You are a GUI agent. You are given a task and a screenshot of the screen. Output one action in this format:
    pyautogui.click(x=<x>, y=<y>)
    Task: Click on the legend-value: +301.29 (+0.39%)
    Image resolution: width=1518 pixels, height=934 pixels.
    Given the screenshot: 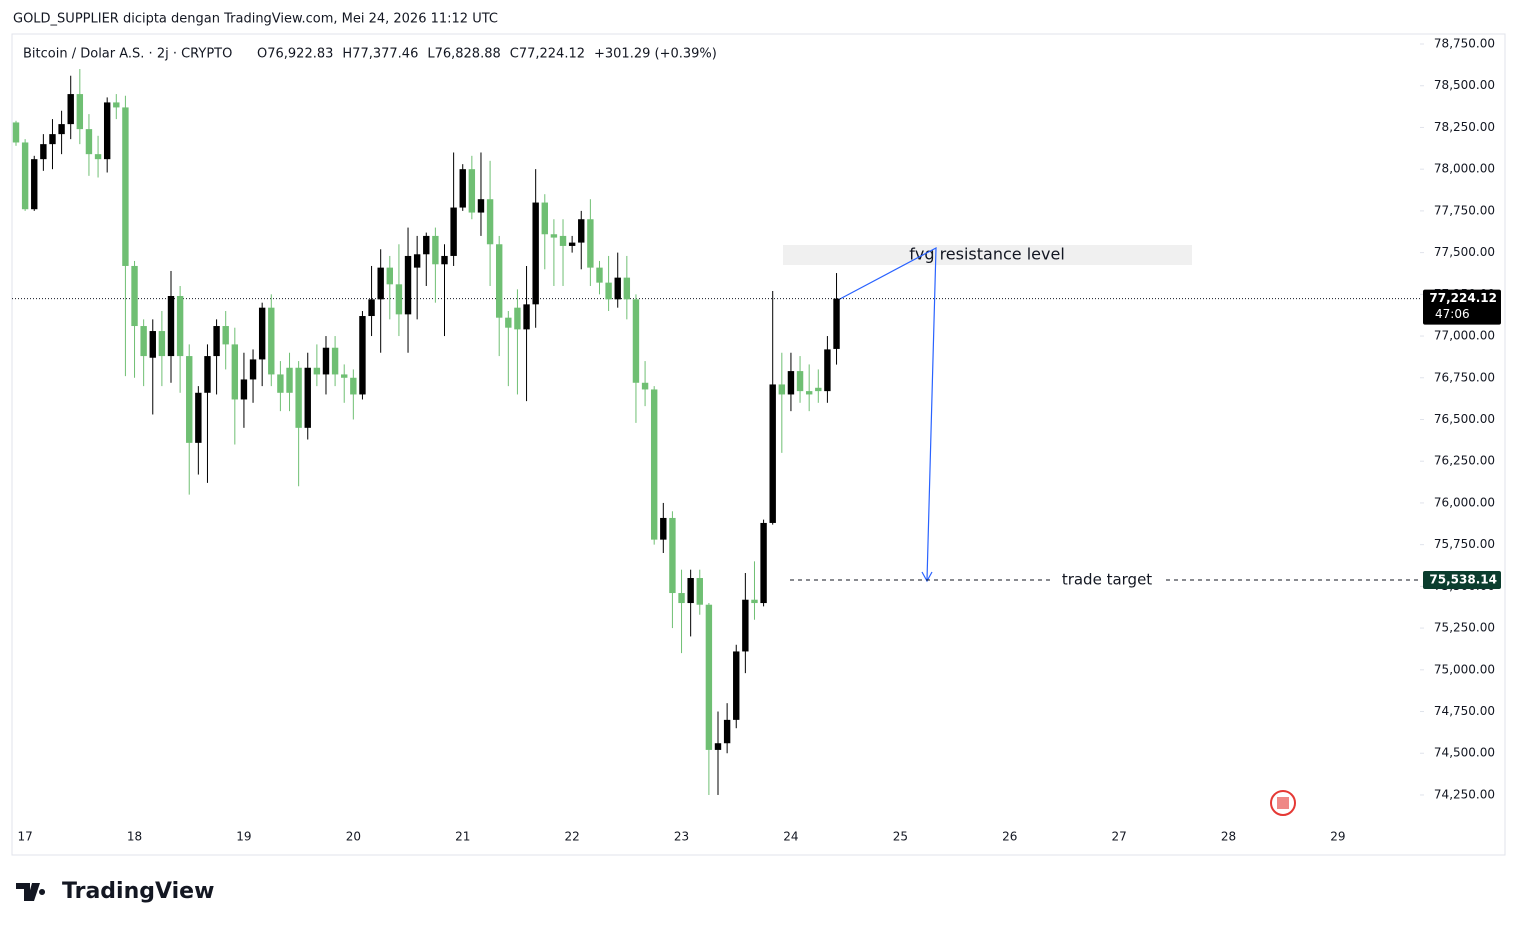 What is the action you would take?
    pyautogui.click(x=655, y=54)
    